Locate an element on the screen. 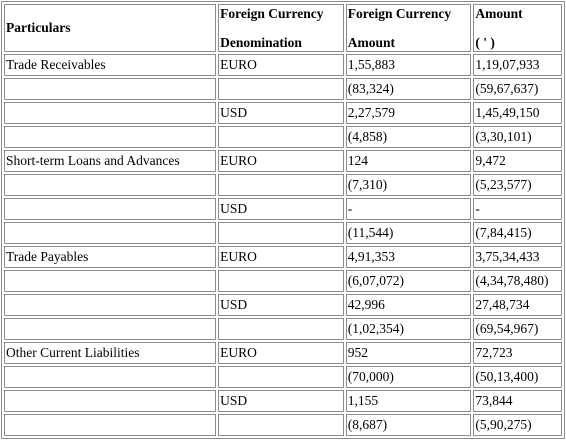 The height and width of the screenshot is (446, 566). header-particulars-label: Particulars is located at coordinates (38, 27).